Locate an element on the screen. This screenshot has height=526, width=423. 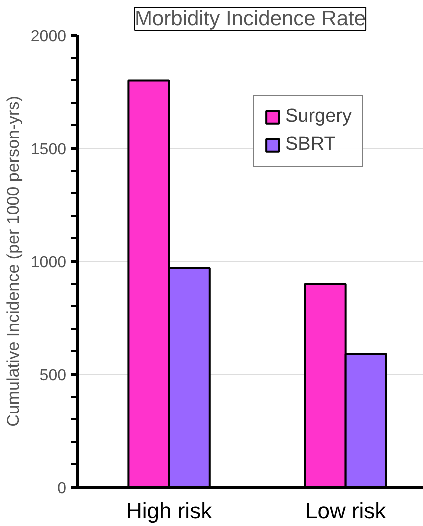
x-tick-label: Low risk is located at coordinates (346, 511).